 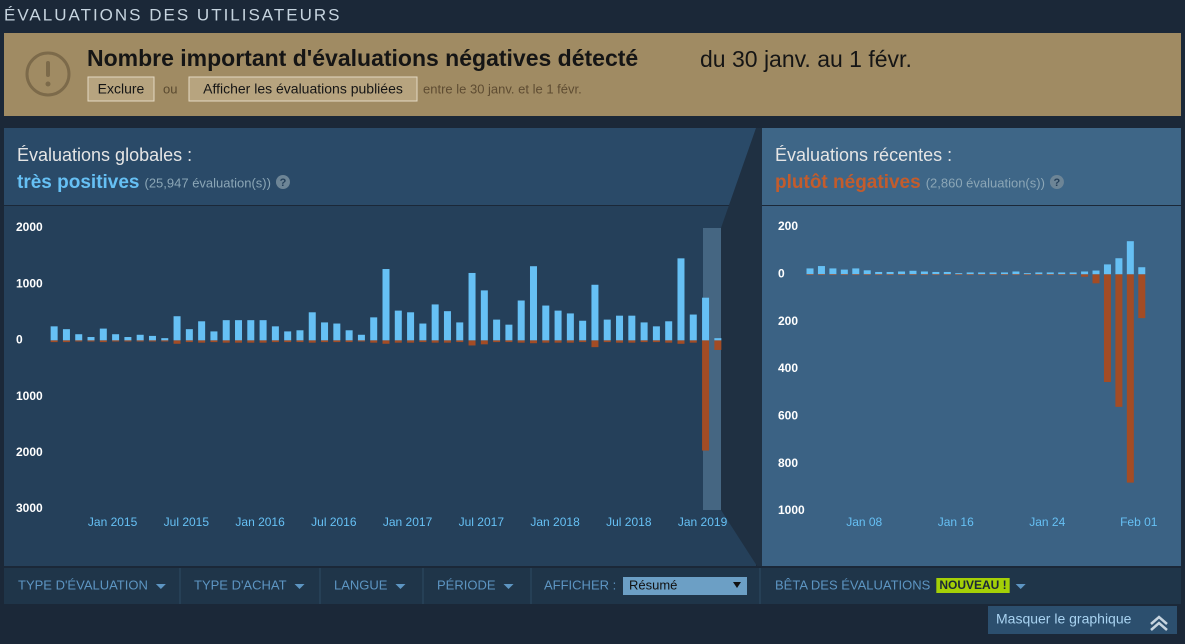 What do you see at coordinates (985, 182) in the screenshot?
I see `review-count: (2,860 évaluation(s))` at bounding box center [985, 182].